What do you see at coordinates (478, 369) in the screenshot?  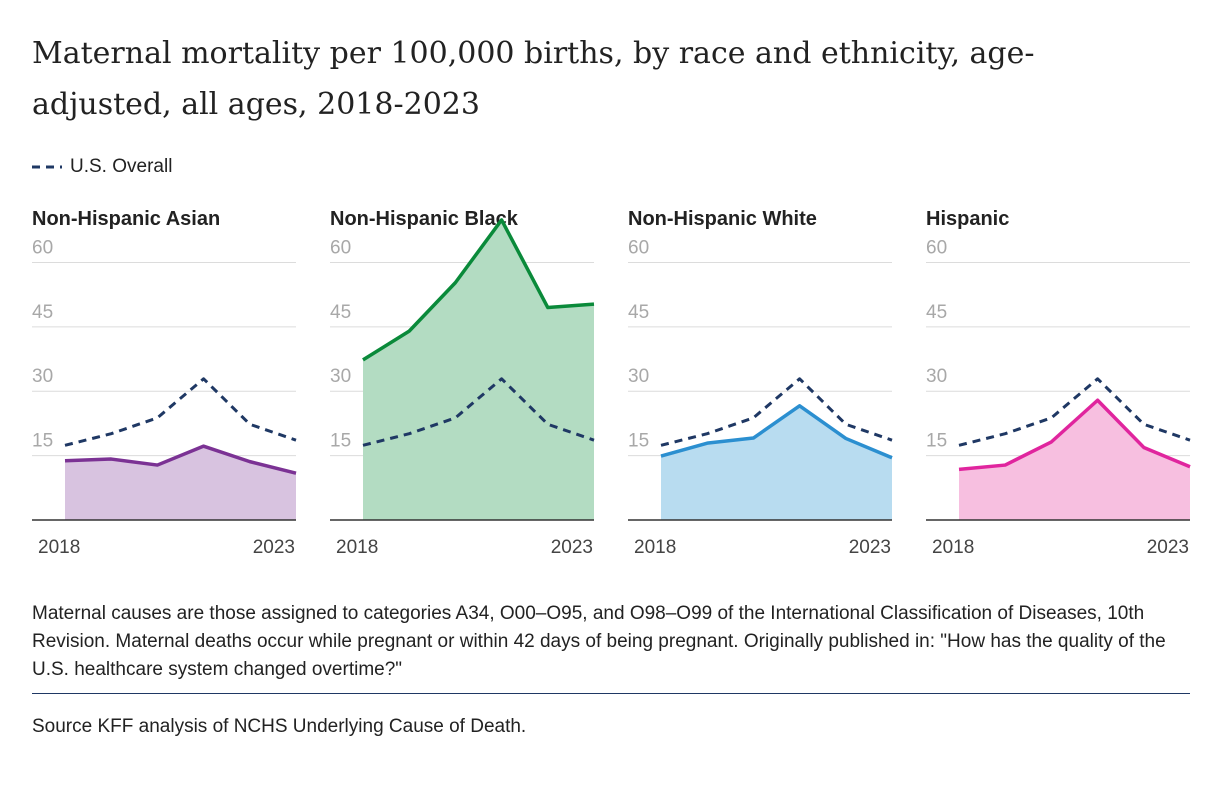 I see `area-nh-black` at bounding box center [478, 369].